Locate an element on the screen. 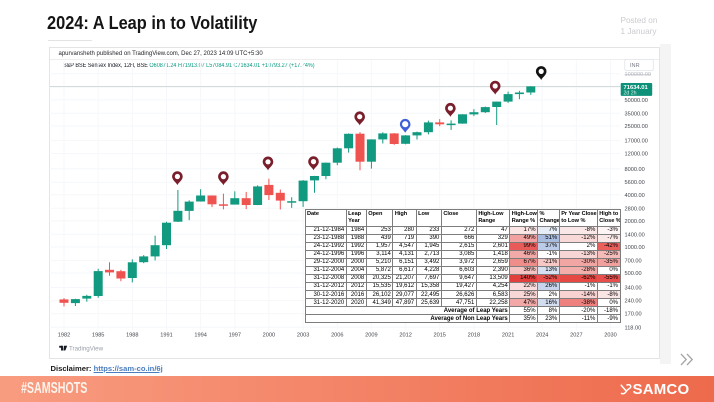 The height and width of the screenshot is (402, 714). svg-text: TradingView is located at coordinates (86, 349).